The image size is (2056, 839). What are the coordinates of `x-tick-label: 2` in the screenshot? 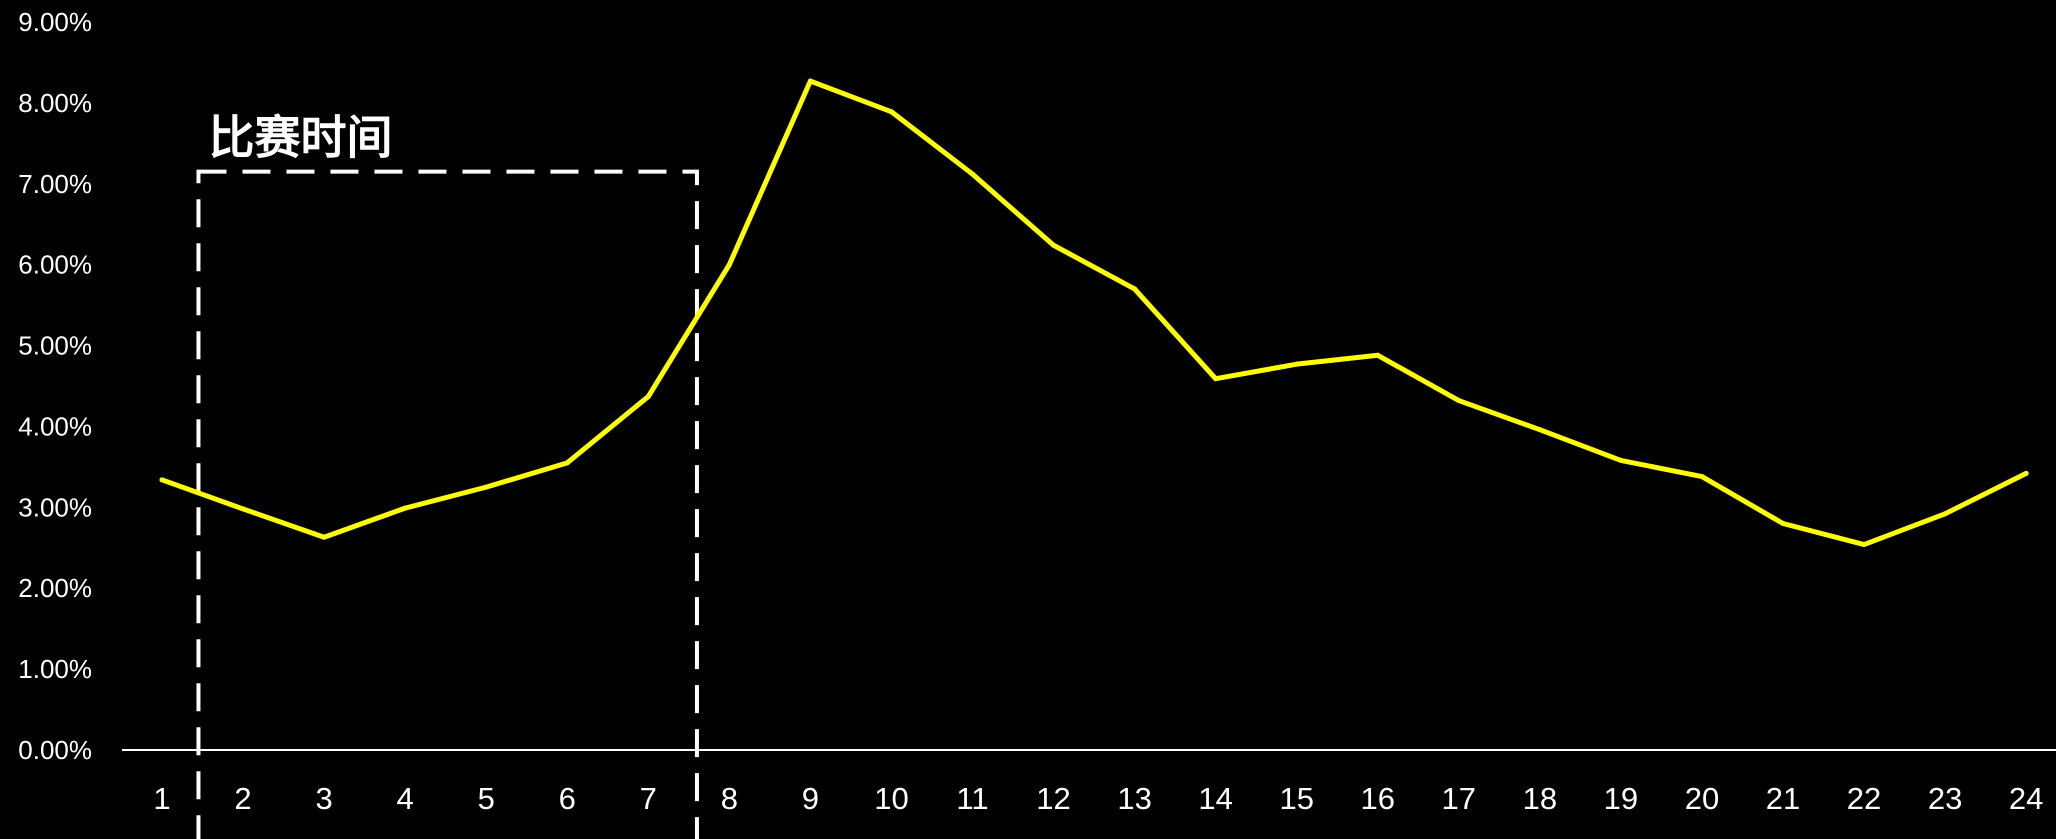 It's located at (242, 798).